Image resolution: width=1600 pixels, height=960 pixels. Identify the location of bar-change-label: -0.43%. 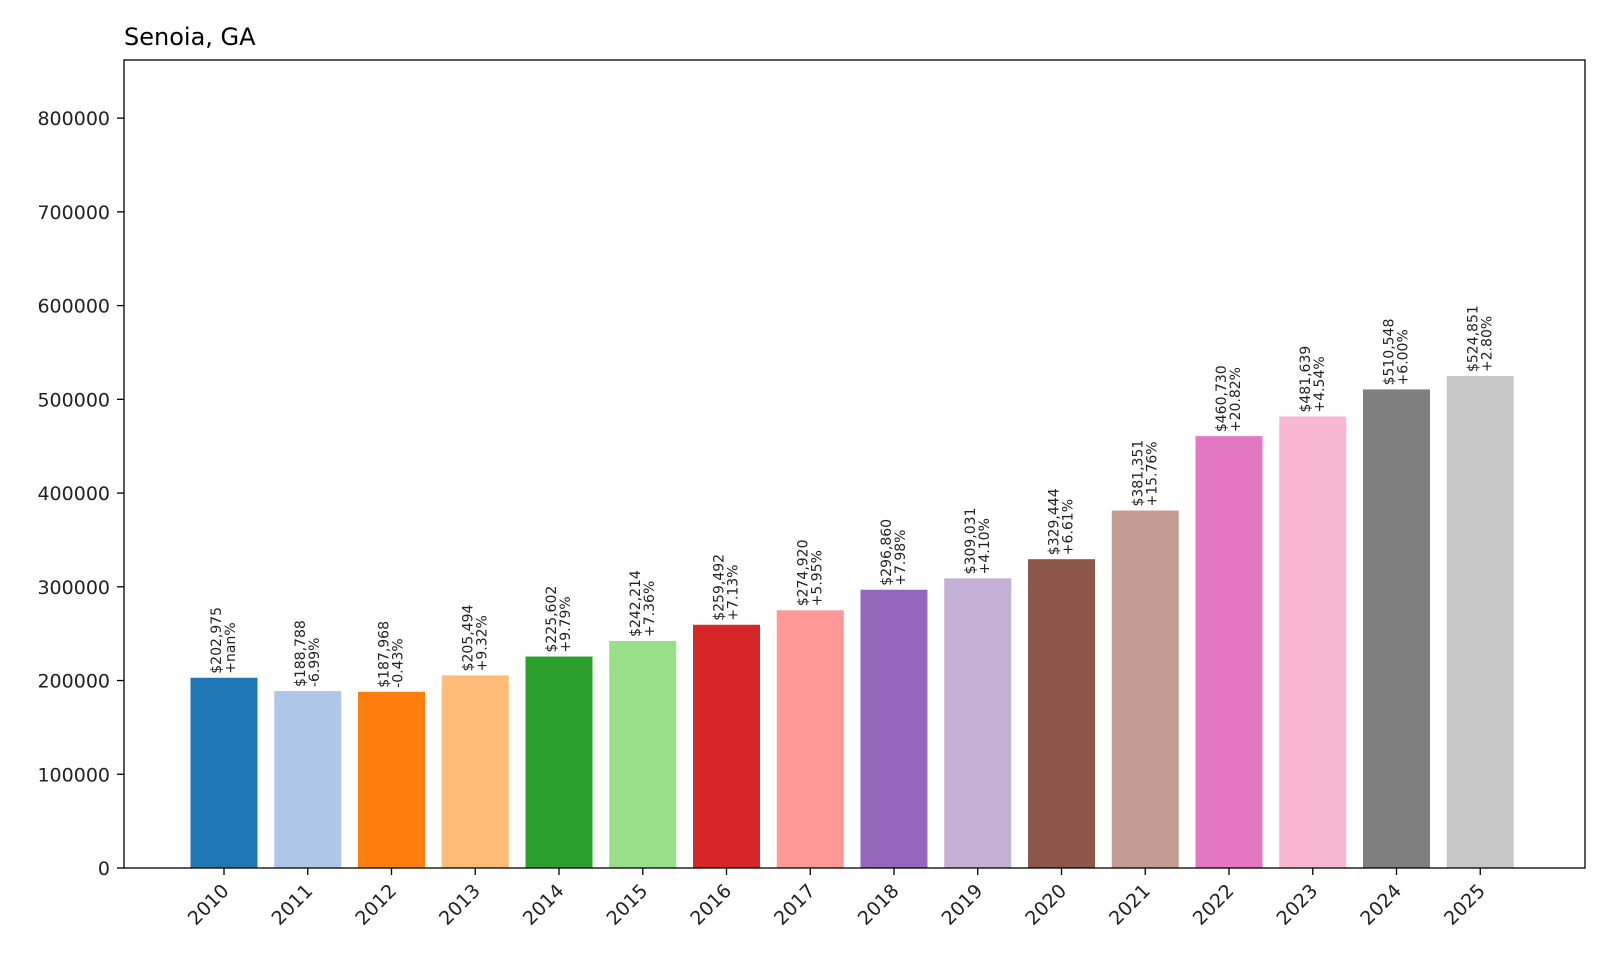
(399, 663).